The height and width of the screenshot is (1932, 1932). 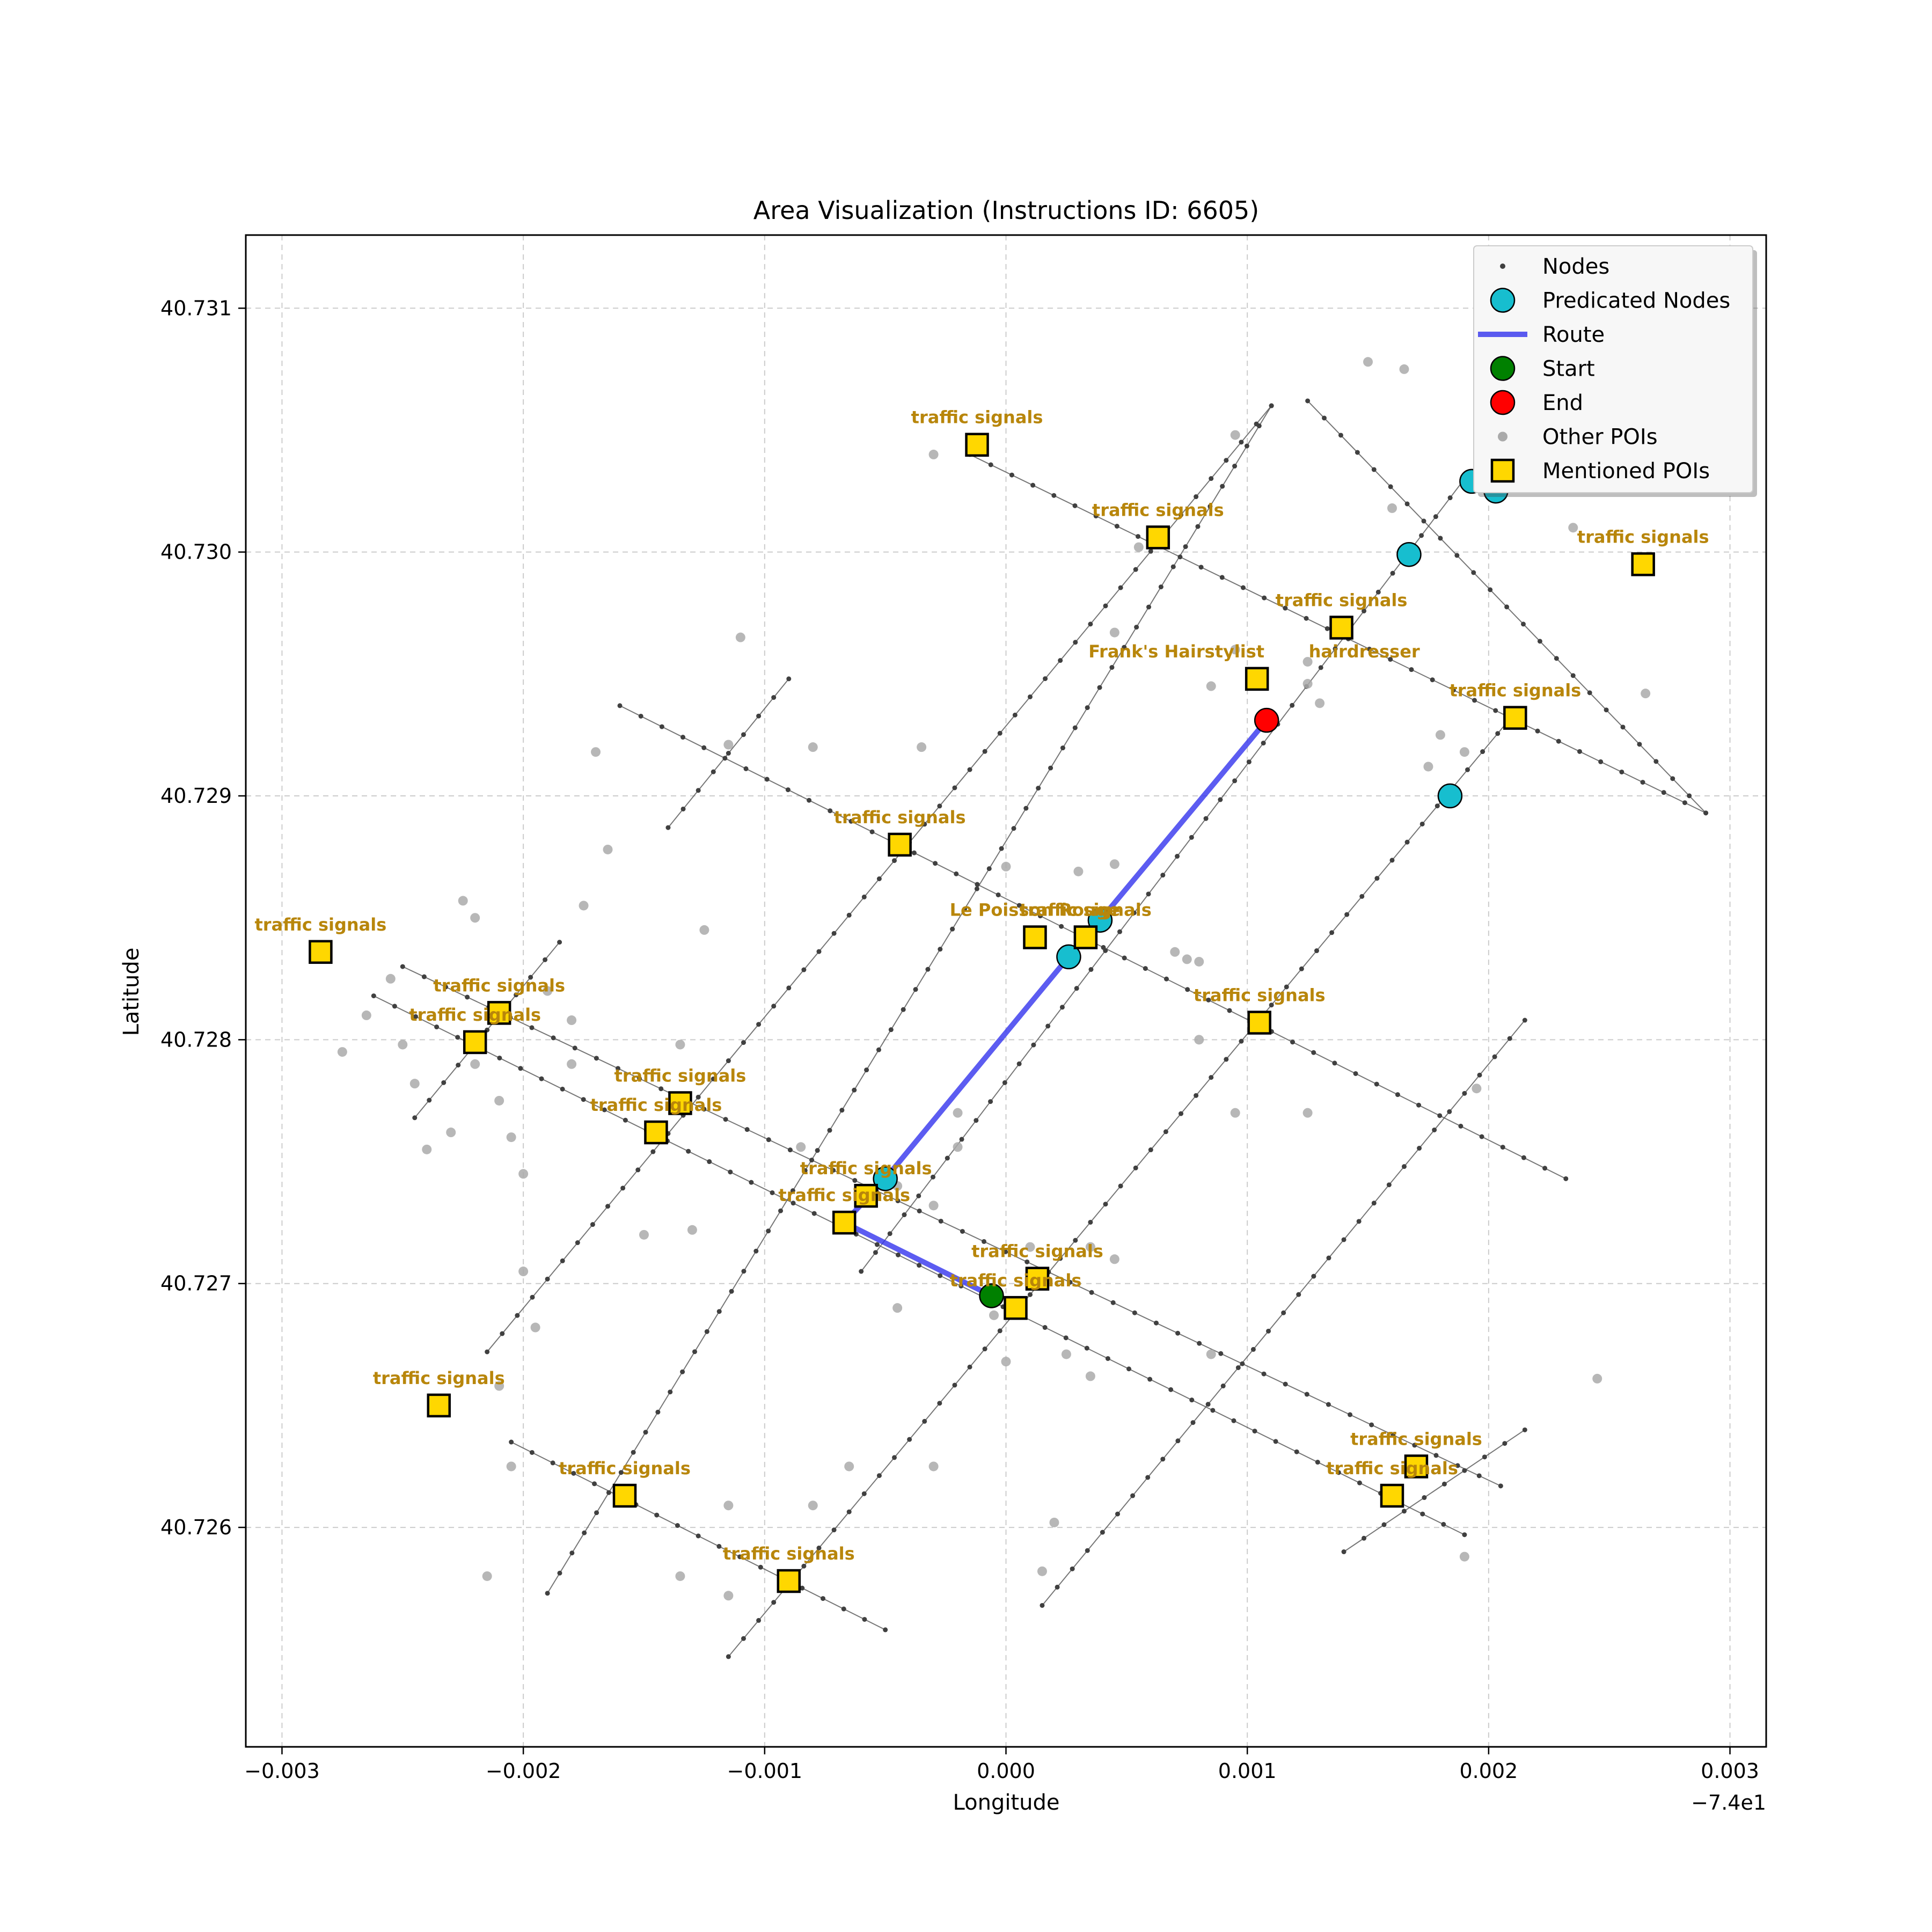 I want to click on legend-label: Nodes, so click(x=1575, y=266).